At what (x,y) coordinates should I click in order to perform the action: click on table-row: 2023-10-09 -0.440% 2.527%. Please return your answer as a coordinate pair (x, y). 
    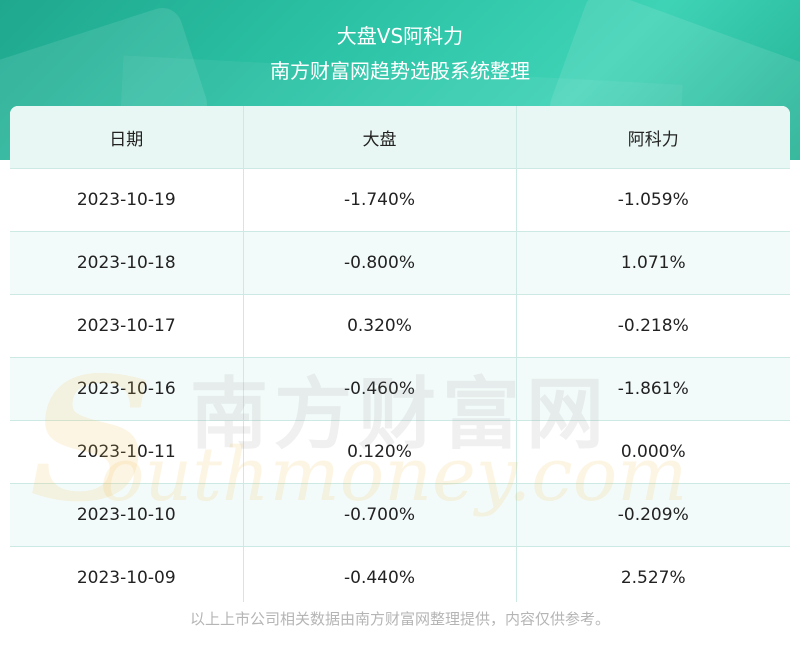
    Looking at the image, I should click on (400, 574).